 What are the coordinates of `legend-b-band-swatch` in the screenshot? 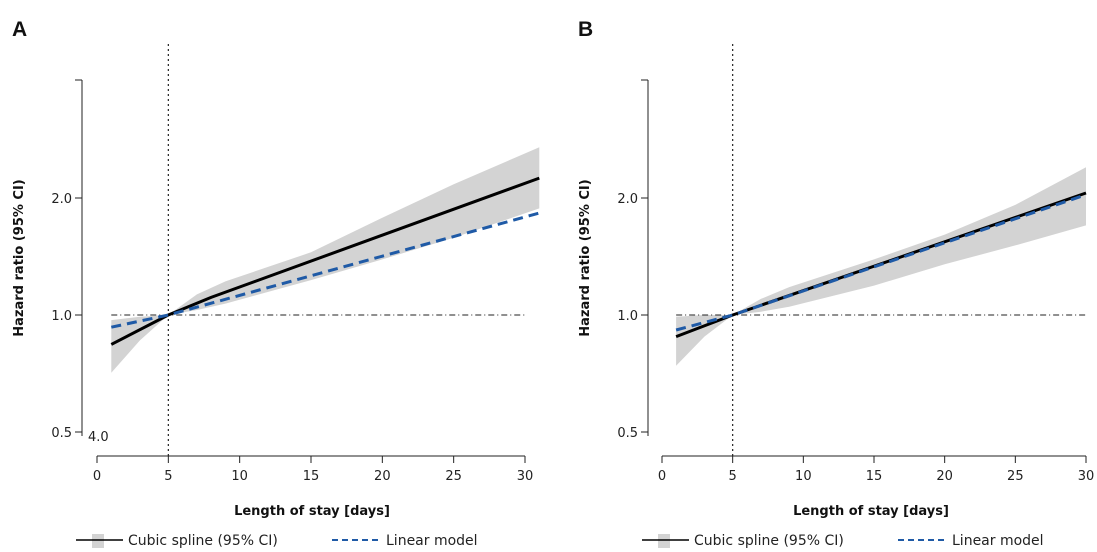 It's located at (664, 541).